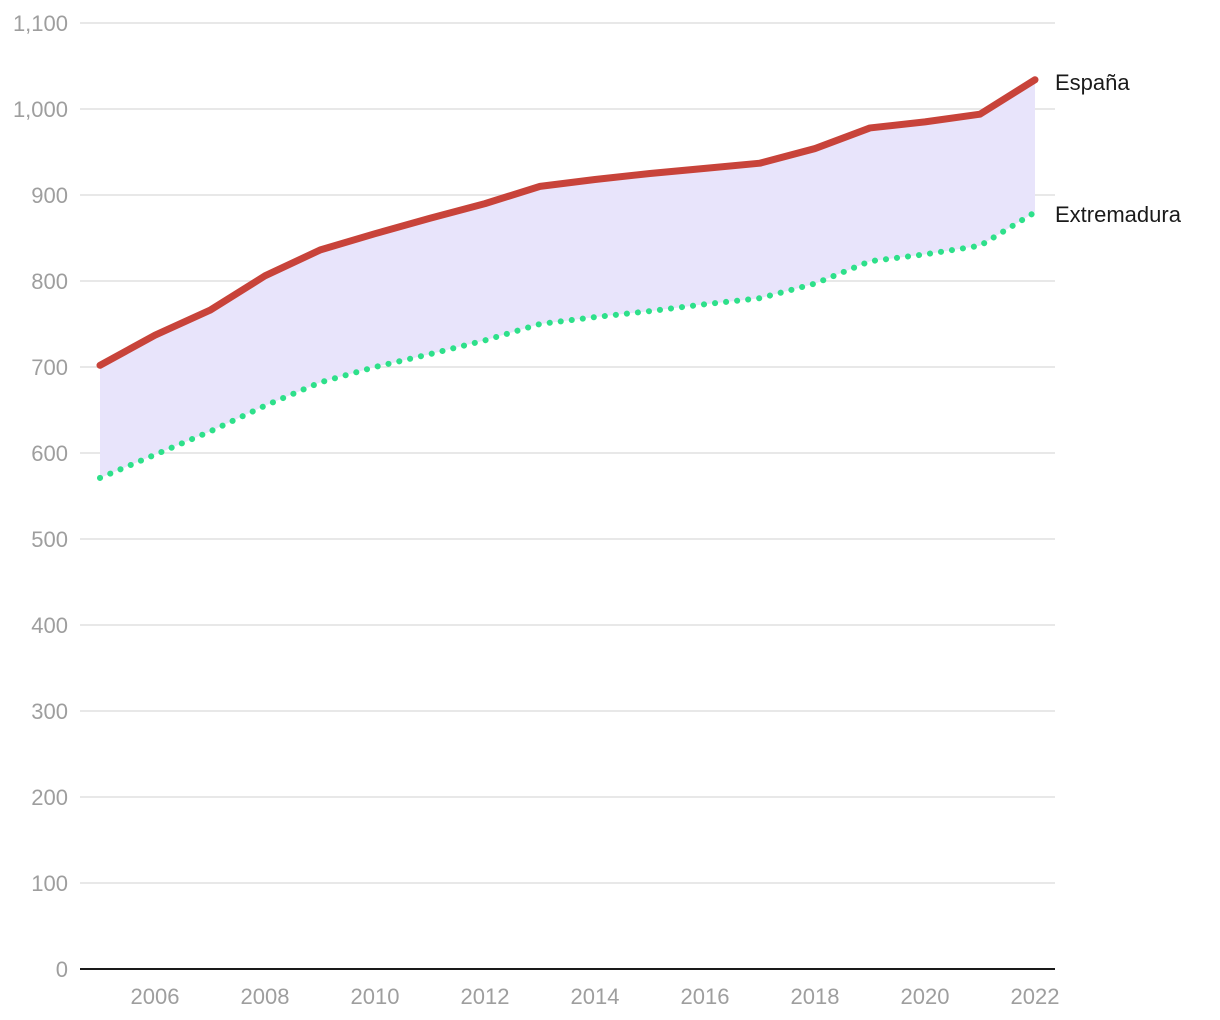 Image resolution: width=1220 pixels, height=1020 pixels. Describe the element at coordinates (815, 996) in the screenshot. I see `x-tick-label: 2018` at that location.